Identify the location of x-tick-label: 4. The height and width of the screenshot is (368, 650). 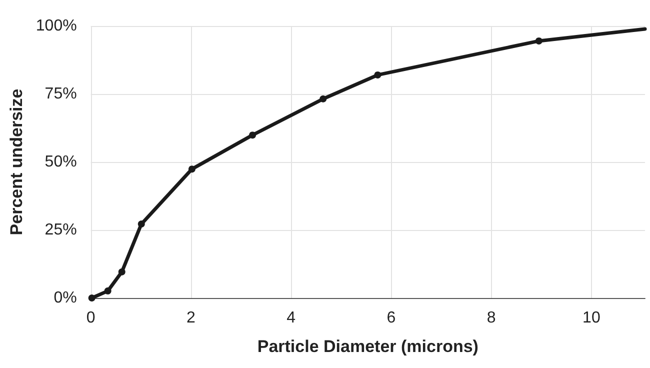
(291, 318).